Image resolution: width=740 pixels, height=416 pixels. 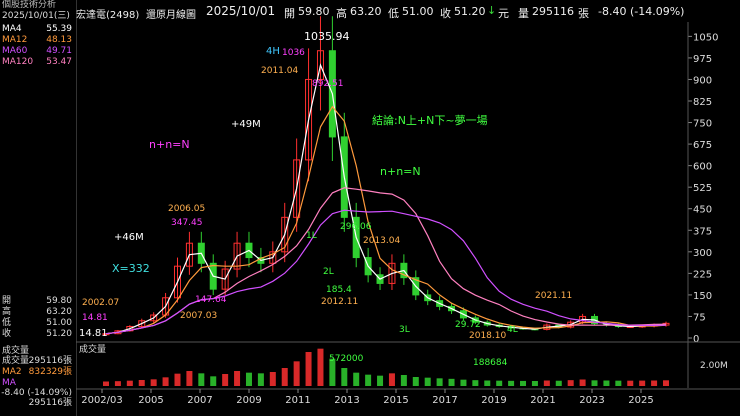 What do you see at coordinates (36, 393) in the screenshot?
I see `sidebar-change: -8.40 (-14.09%)` at bounding box center [36, 393].